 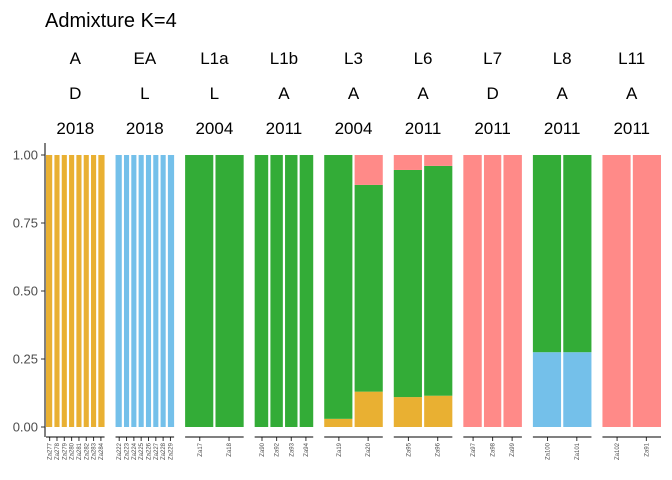 What do you see at coordinates (111, 21) in the screenshot?
I see `chart-title: Admixture K=4` at bounding box center [111, 21].